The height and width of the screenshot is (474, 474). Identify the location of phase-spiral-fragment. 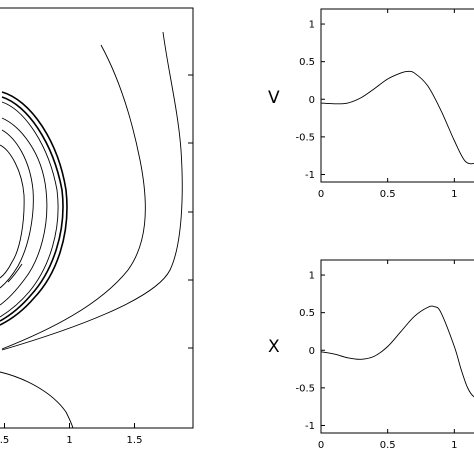
(15, 273).